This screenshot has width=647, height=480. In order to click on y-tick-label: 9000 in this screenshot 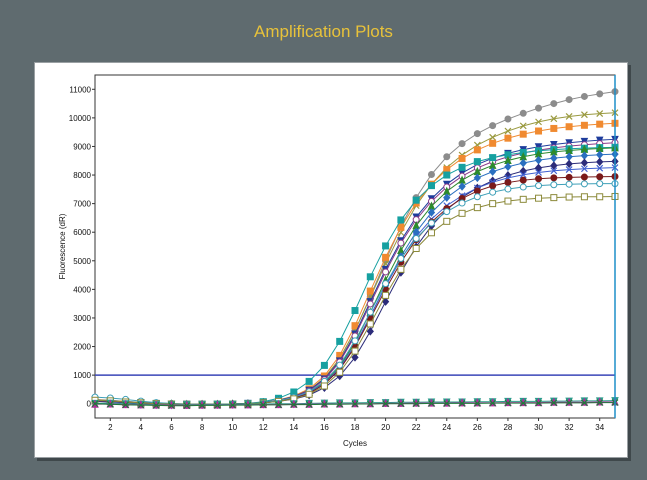, I will do `click(82, 146)`.